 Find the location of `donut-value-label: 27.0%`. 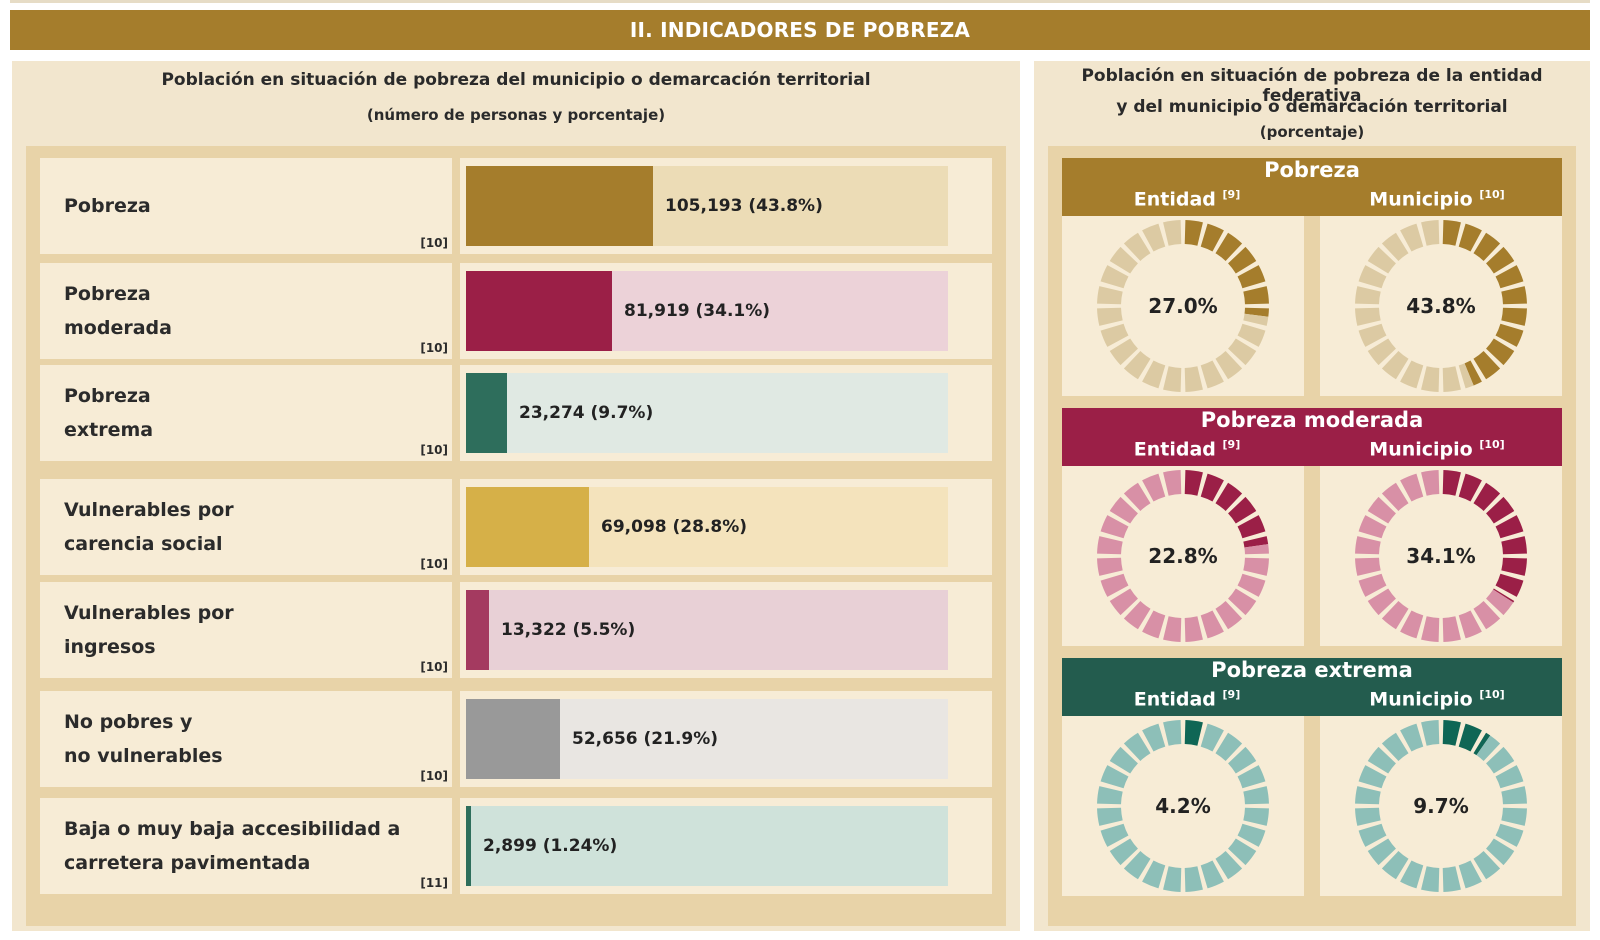

donut-value-label: 27.0% is located at coordinates (1183, 306).